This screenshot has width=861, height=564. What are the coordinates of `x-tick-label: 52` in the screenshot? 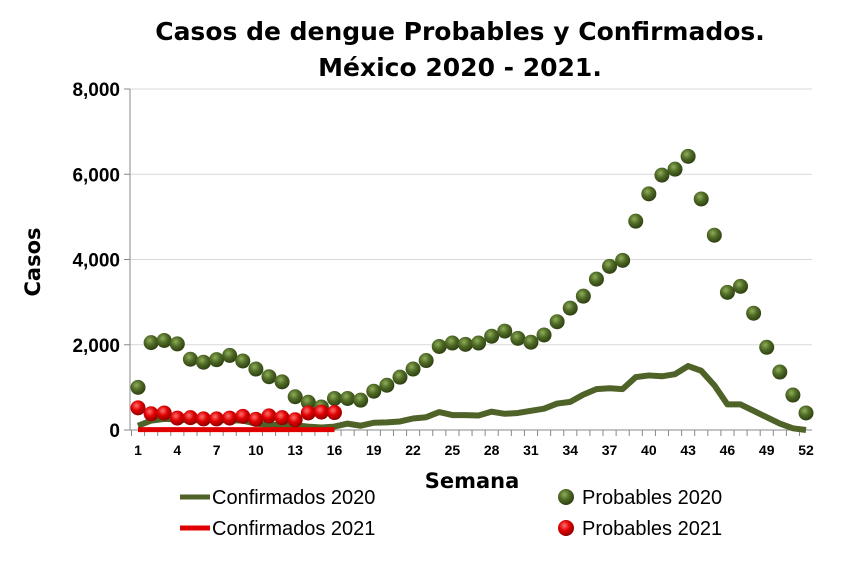 It's located at (806, 450).